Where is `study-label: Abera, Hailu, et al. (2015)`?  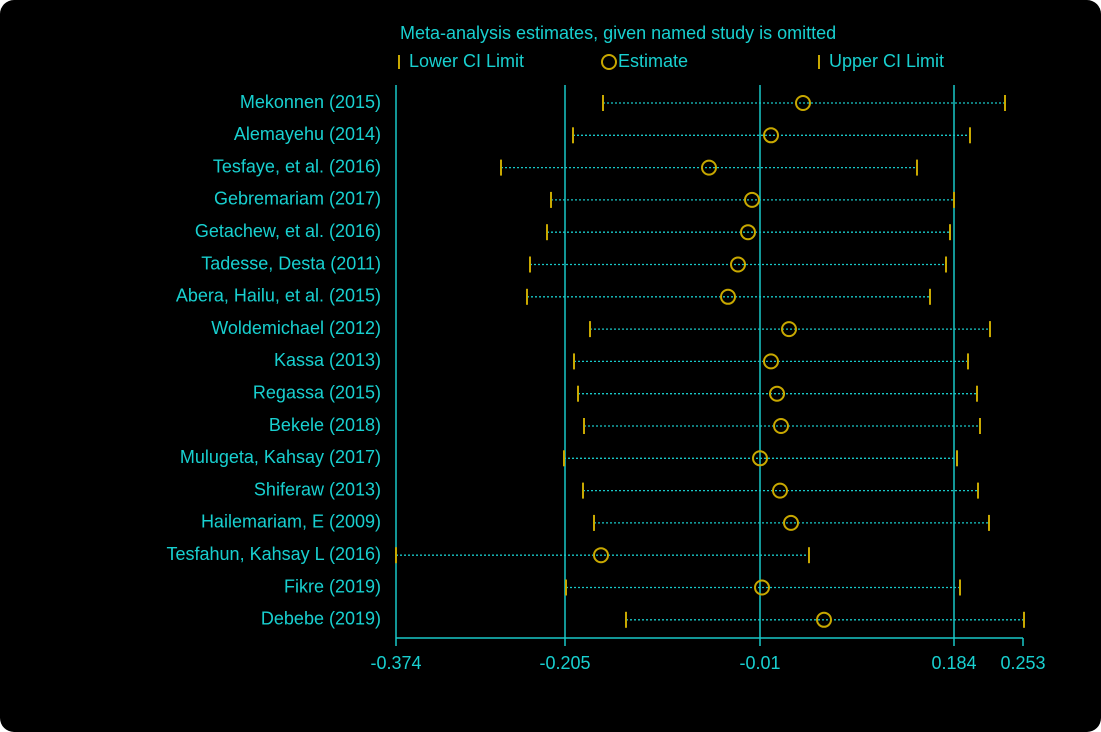
study-label: Abera, Hailu, et al. (2015) is located at coordinates (278, 296).